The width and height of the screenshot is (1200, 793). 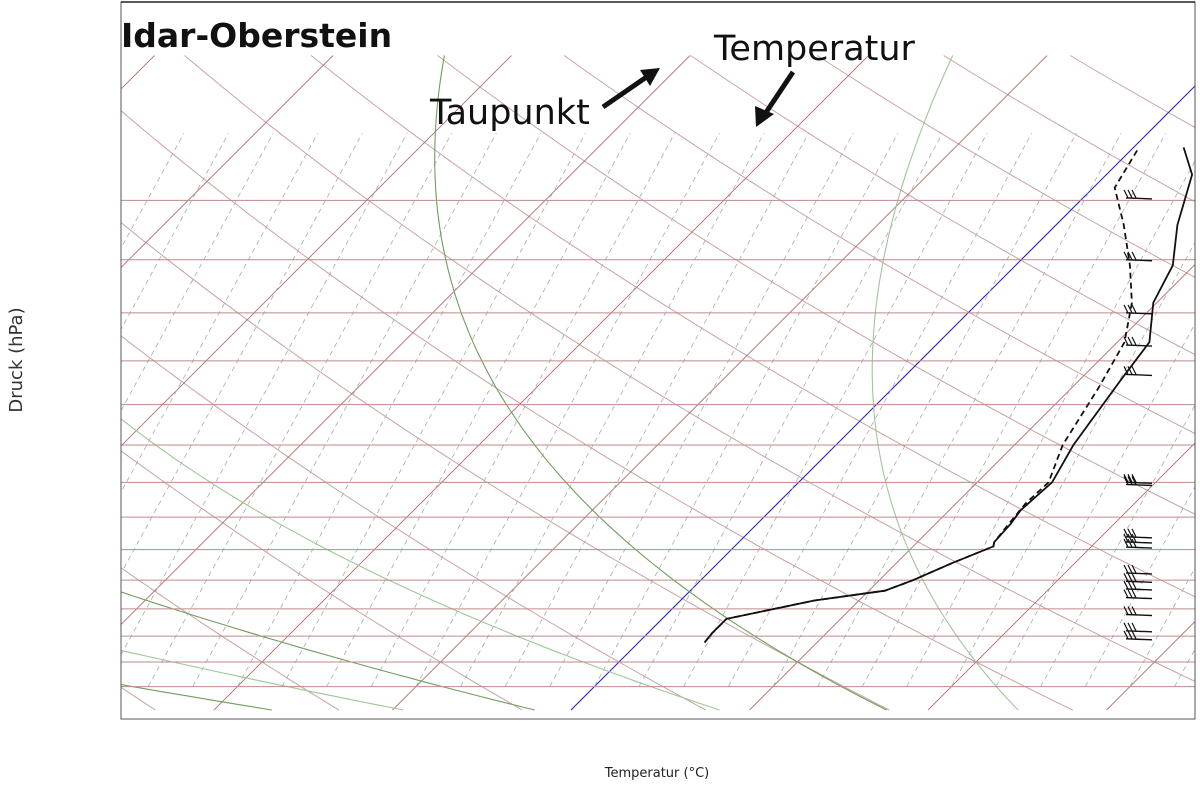 I want to click on isotherm, so click(x=227, y=162).